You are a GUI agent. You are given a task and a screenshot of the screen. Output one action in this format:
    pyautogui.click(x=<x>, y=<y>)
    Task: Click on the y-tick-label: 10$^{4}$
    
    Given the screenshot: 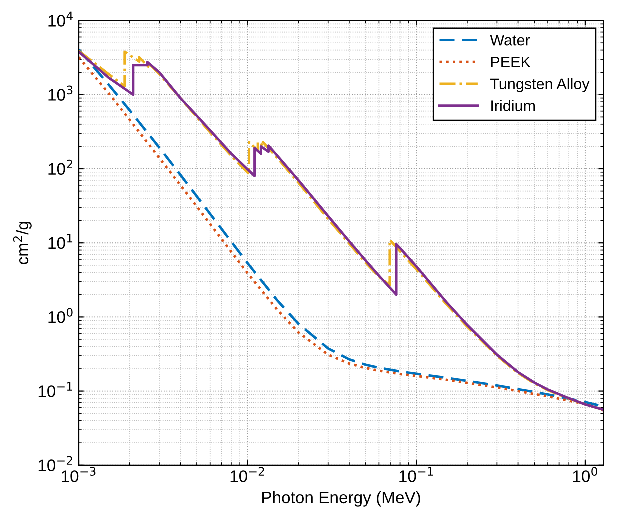 What is the action you would take?
    pyautogui.click(x=60, y=19)
    